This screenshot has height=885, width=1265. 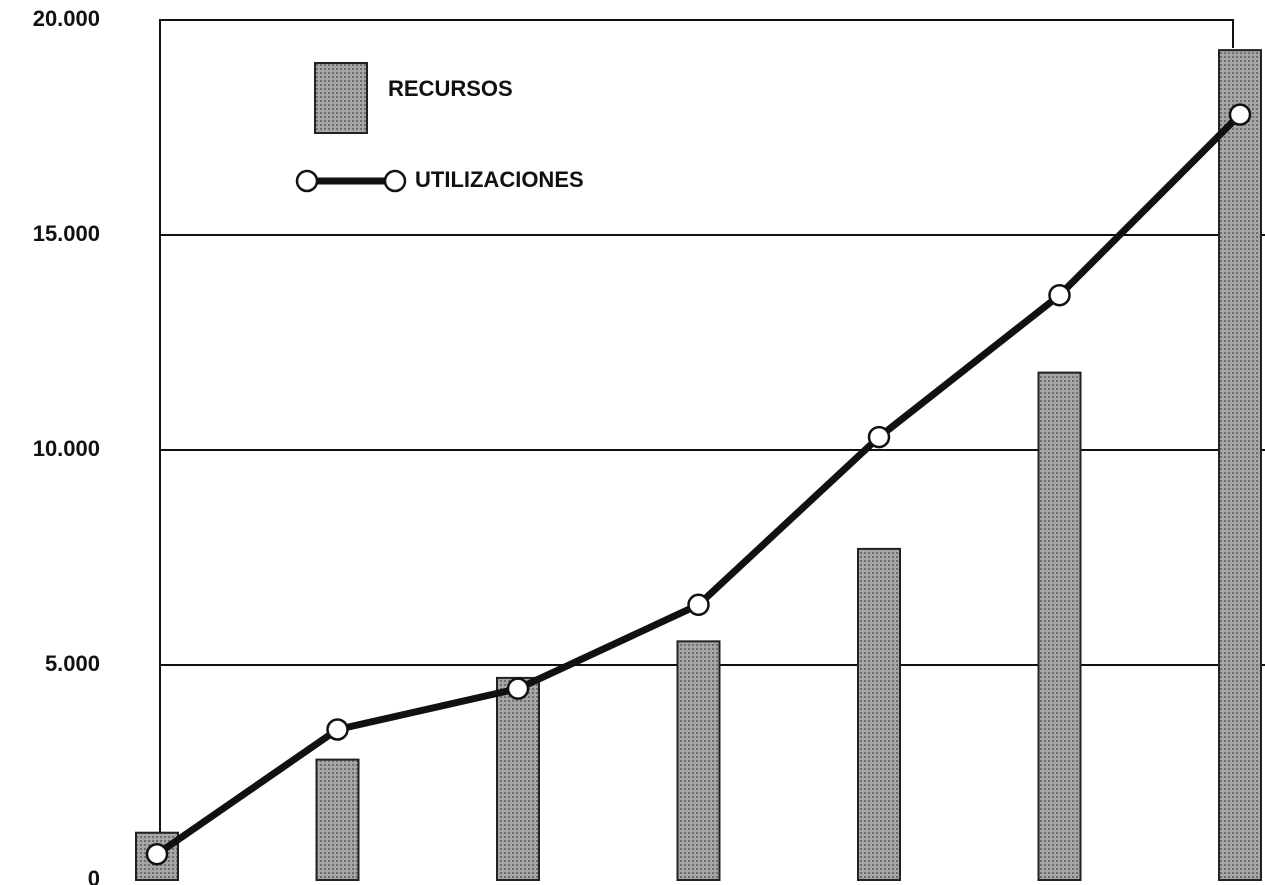 What do you see at coordinates (499, 179) in the screenshot?
I see `legend-label: UTILIZACIONES` at bounding box center [499, 179].